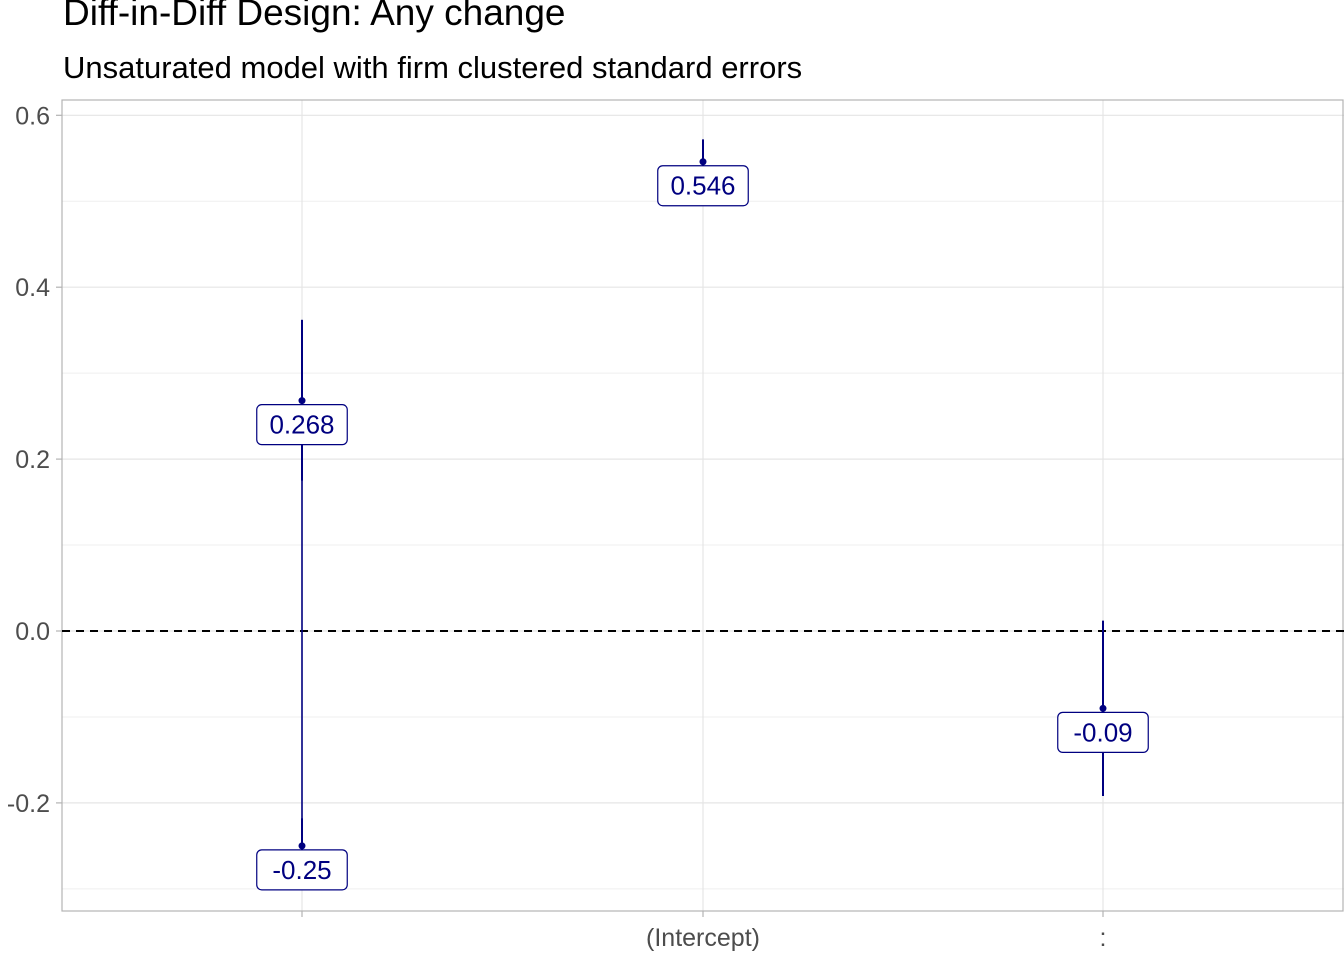 This screenshot has height=960, width=1344. Describe the element at coordinates (703, 938) in the screenshot. I see `x-tick-label: (Intercept)` at that location.